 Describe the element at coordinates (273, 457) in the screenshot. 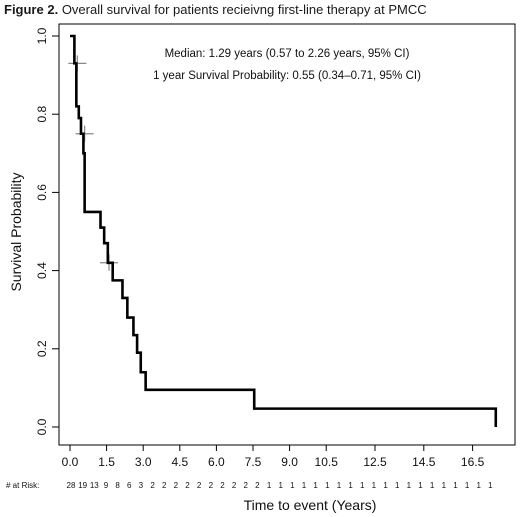

I see `x-axis: 0.0 1.5 3.0 4.5 6.0 7.5 9.0 10.5 12.5 14.5 16.5` at that location.